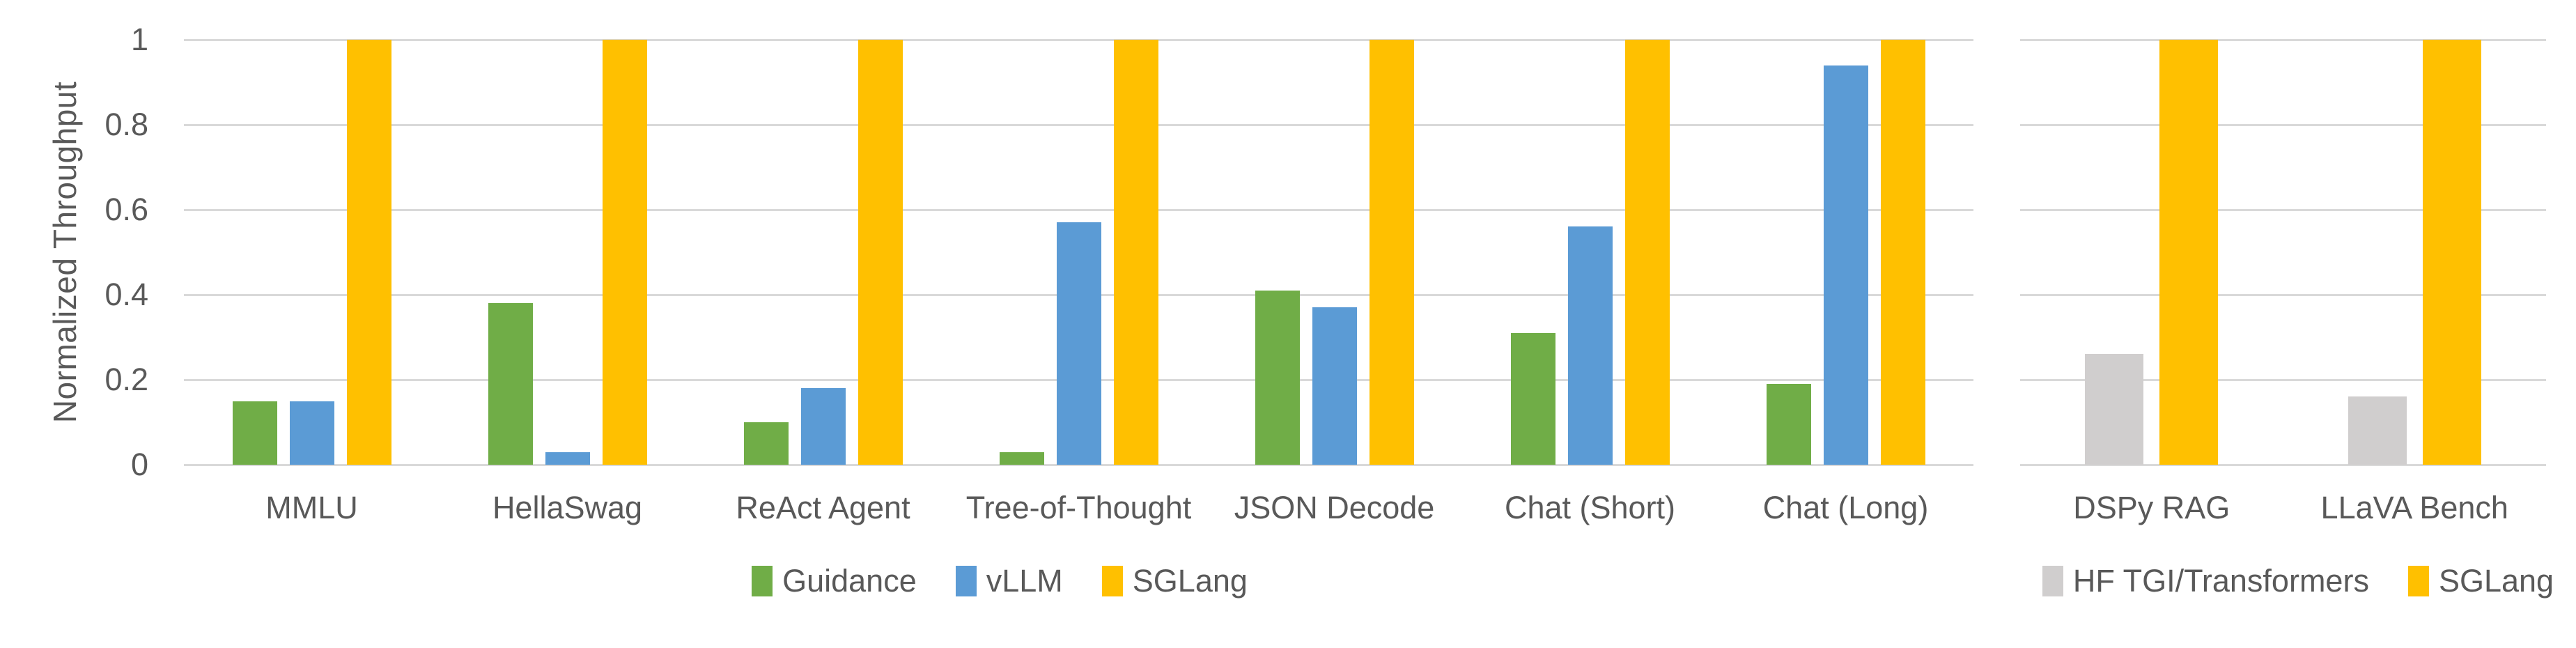 This screenshot has height=648, width=2576. What do you see at coordinates (1078, 507) in the screenshot?
I see `category-label: Tree-of-Thought` at bounding box center [1078, 507].